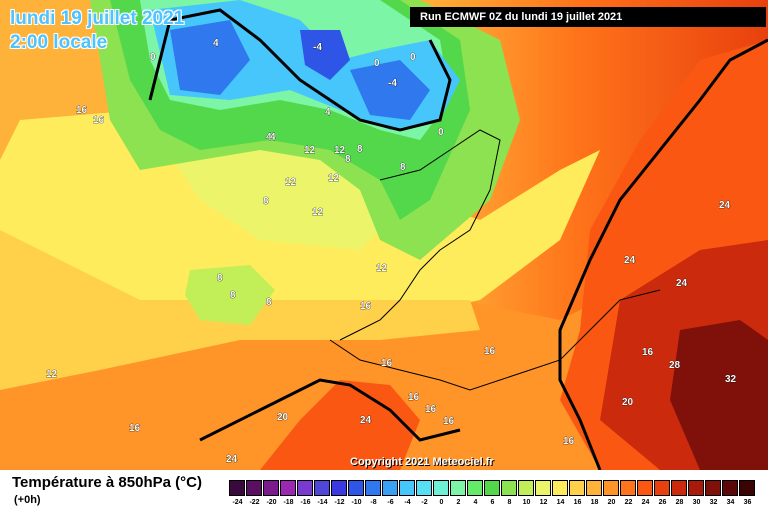 The image size is (768, 512). Describe the element at coordinates (747, 502) in the screenshot. I see `scale-tick-label: 36` at that location.